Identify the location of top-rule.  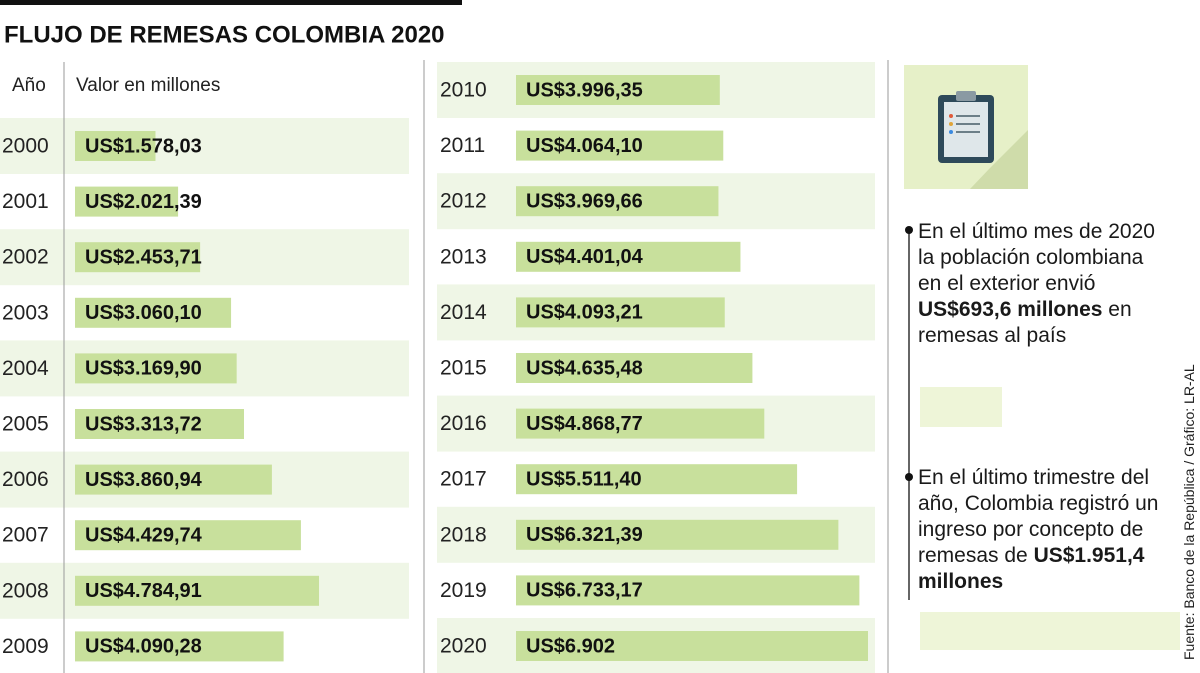
(231, 2).